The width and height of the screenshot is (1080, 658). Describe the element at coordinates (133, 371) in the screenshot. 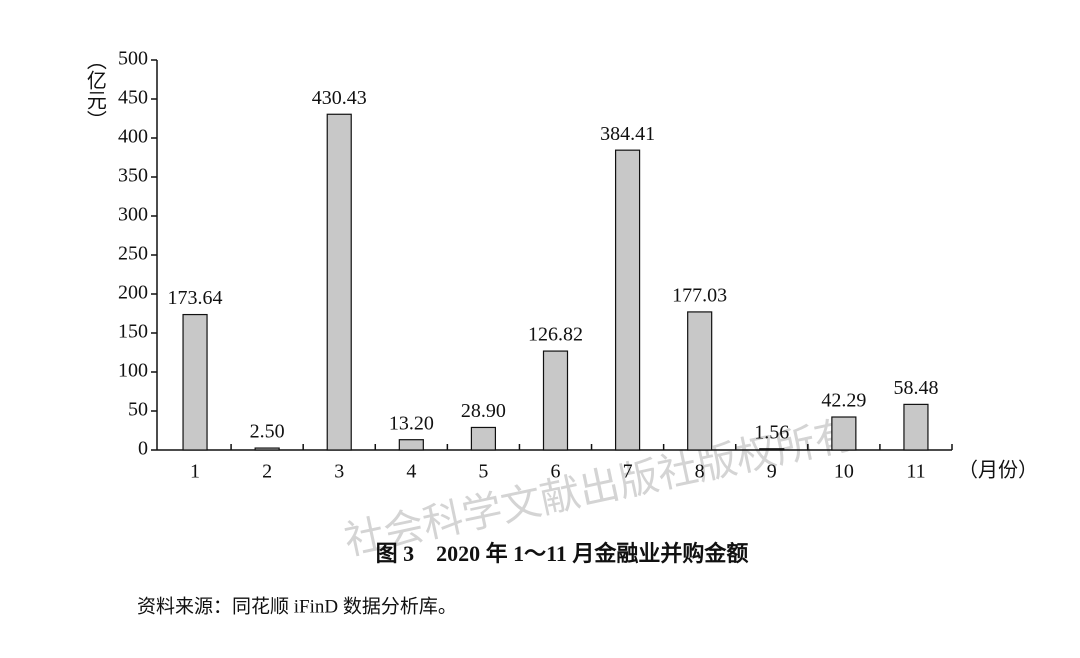

I see `y-tick-label: 100` at that location.